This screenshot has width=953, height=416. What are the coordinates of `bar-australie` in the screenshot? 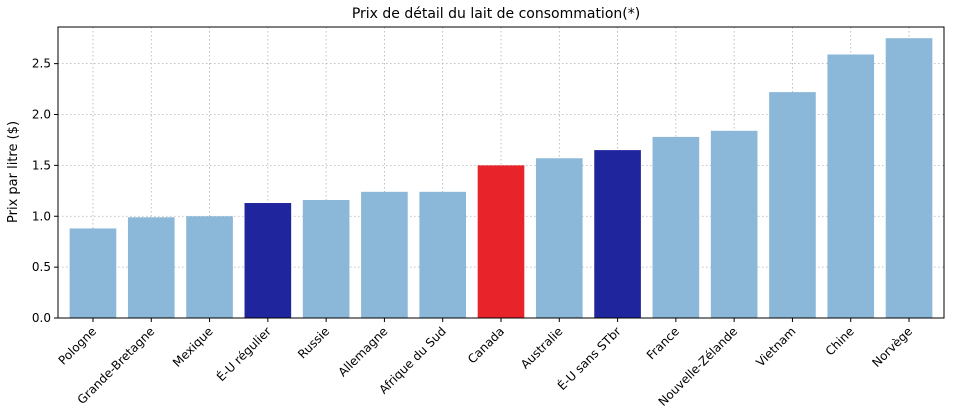 It's located at (559, 238).